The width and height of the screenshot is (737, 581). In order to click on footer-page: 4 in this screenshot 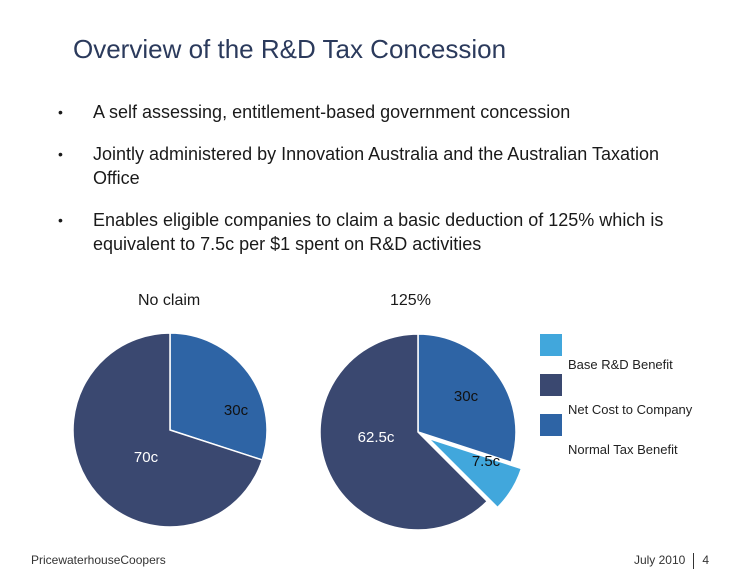, I will do `click(705, 560)`.